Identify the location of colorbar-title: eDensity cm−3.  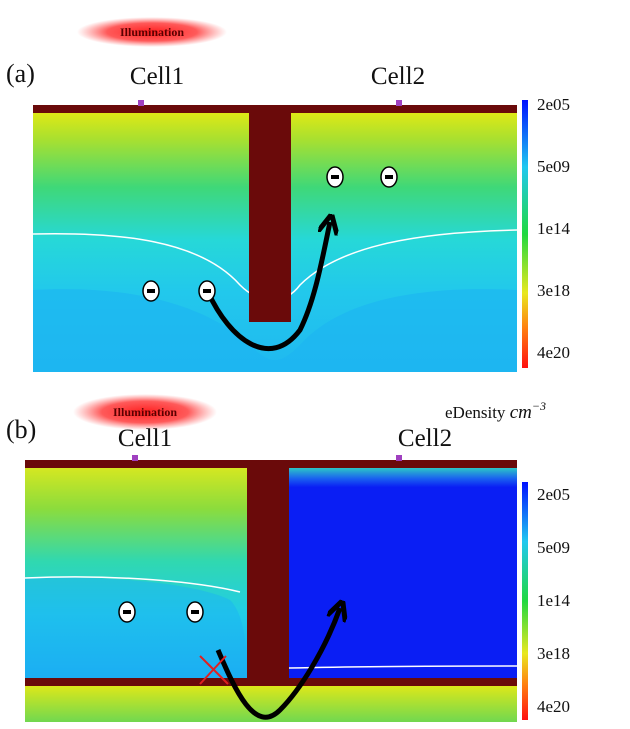
(495, 411).